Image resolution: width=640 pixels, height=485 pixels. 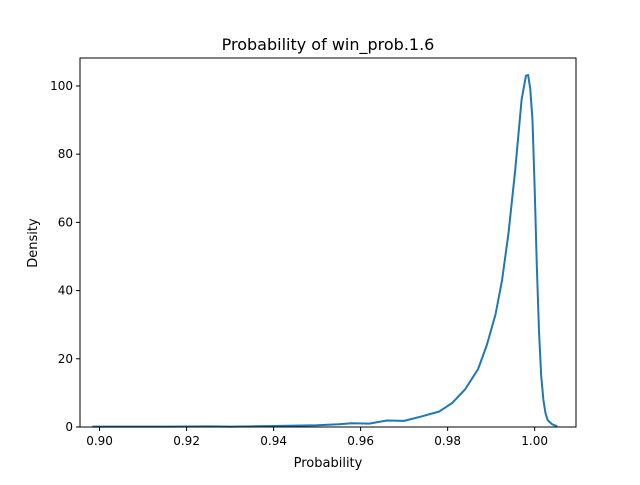 I want to click on x-tick-label: 0.96, so click(x=360, y=441).